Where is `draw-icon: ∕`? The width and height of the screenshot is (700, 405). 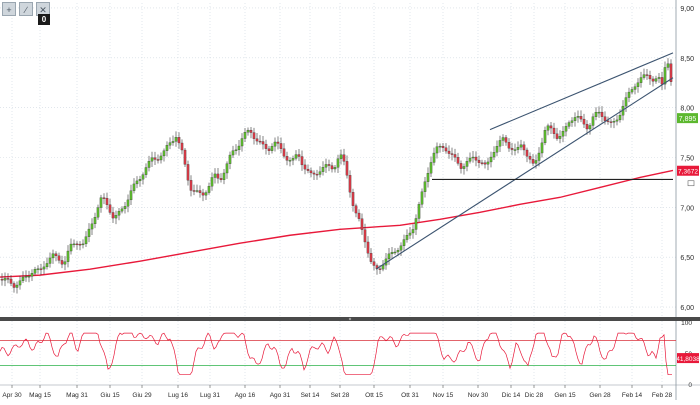 draw-icon: ∕ is located at coordinates (26, 9).